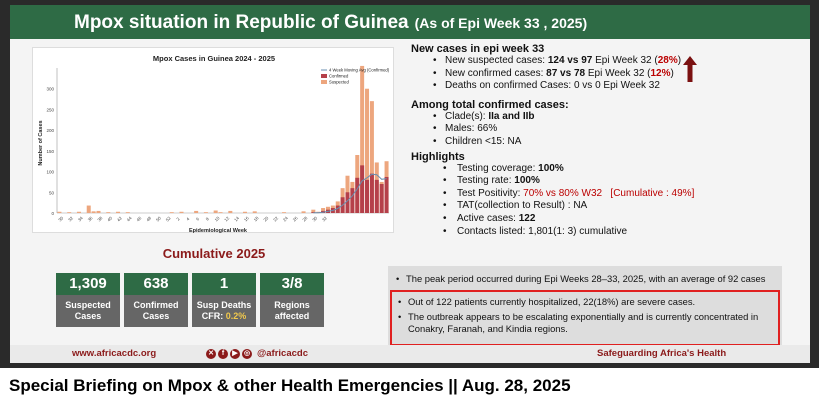 The height and width of the screenshot is (403, 819). I want to click on x-tick-label: 36, so click(90, 218).